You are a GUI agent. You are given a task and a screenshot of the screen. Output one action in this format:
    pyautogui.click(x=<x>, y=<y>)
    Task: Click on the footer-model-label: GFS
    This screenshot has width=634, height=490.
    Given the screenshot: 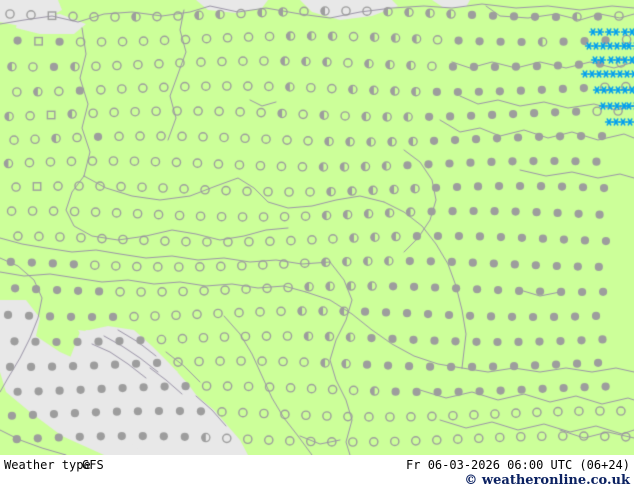 What is the action you would take?
    pyautogui.click(x=93, y=465)
    